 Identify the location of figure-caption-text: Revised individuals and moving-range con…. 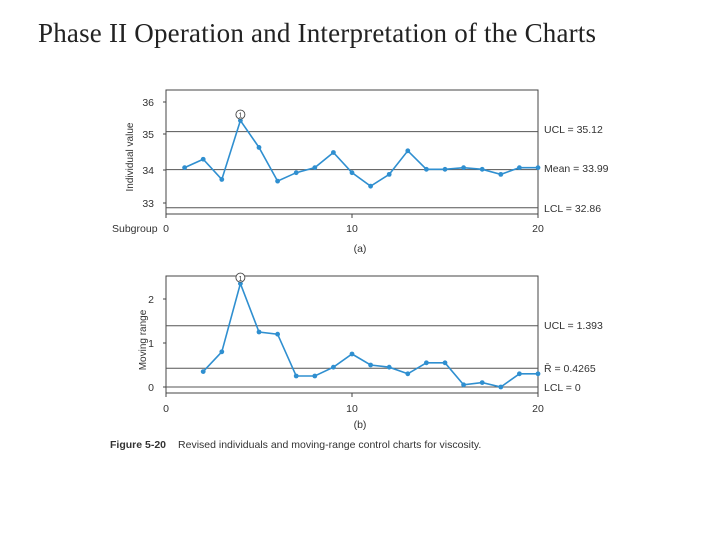
(330, 445).